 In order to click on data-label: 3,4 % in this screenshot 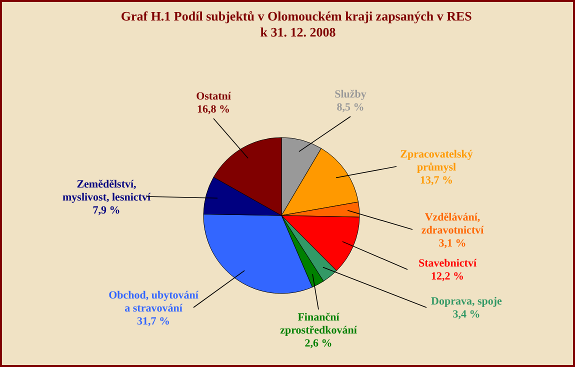, I will do `click(466, 314)`.